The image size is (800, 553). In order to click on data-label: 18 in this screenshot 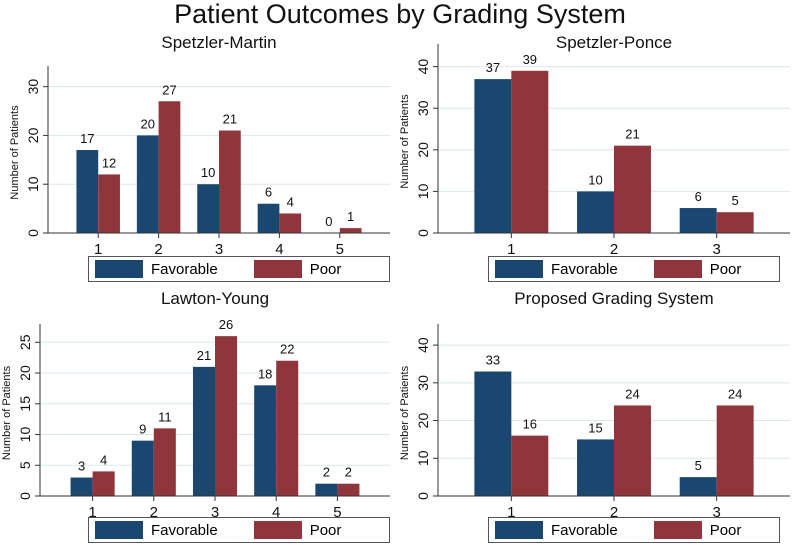, I will do `click(265, 373)`.